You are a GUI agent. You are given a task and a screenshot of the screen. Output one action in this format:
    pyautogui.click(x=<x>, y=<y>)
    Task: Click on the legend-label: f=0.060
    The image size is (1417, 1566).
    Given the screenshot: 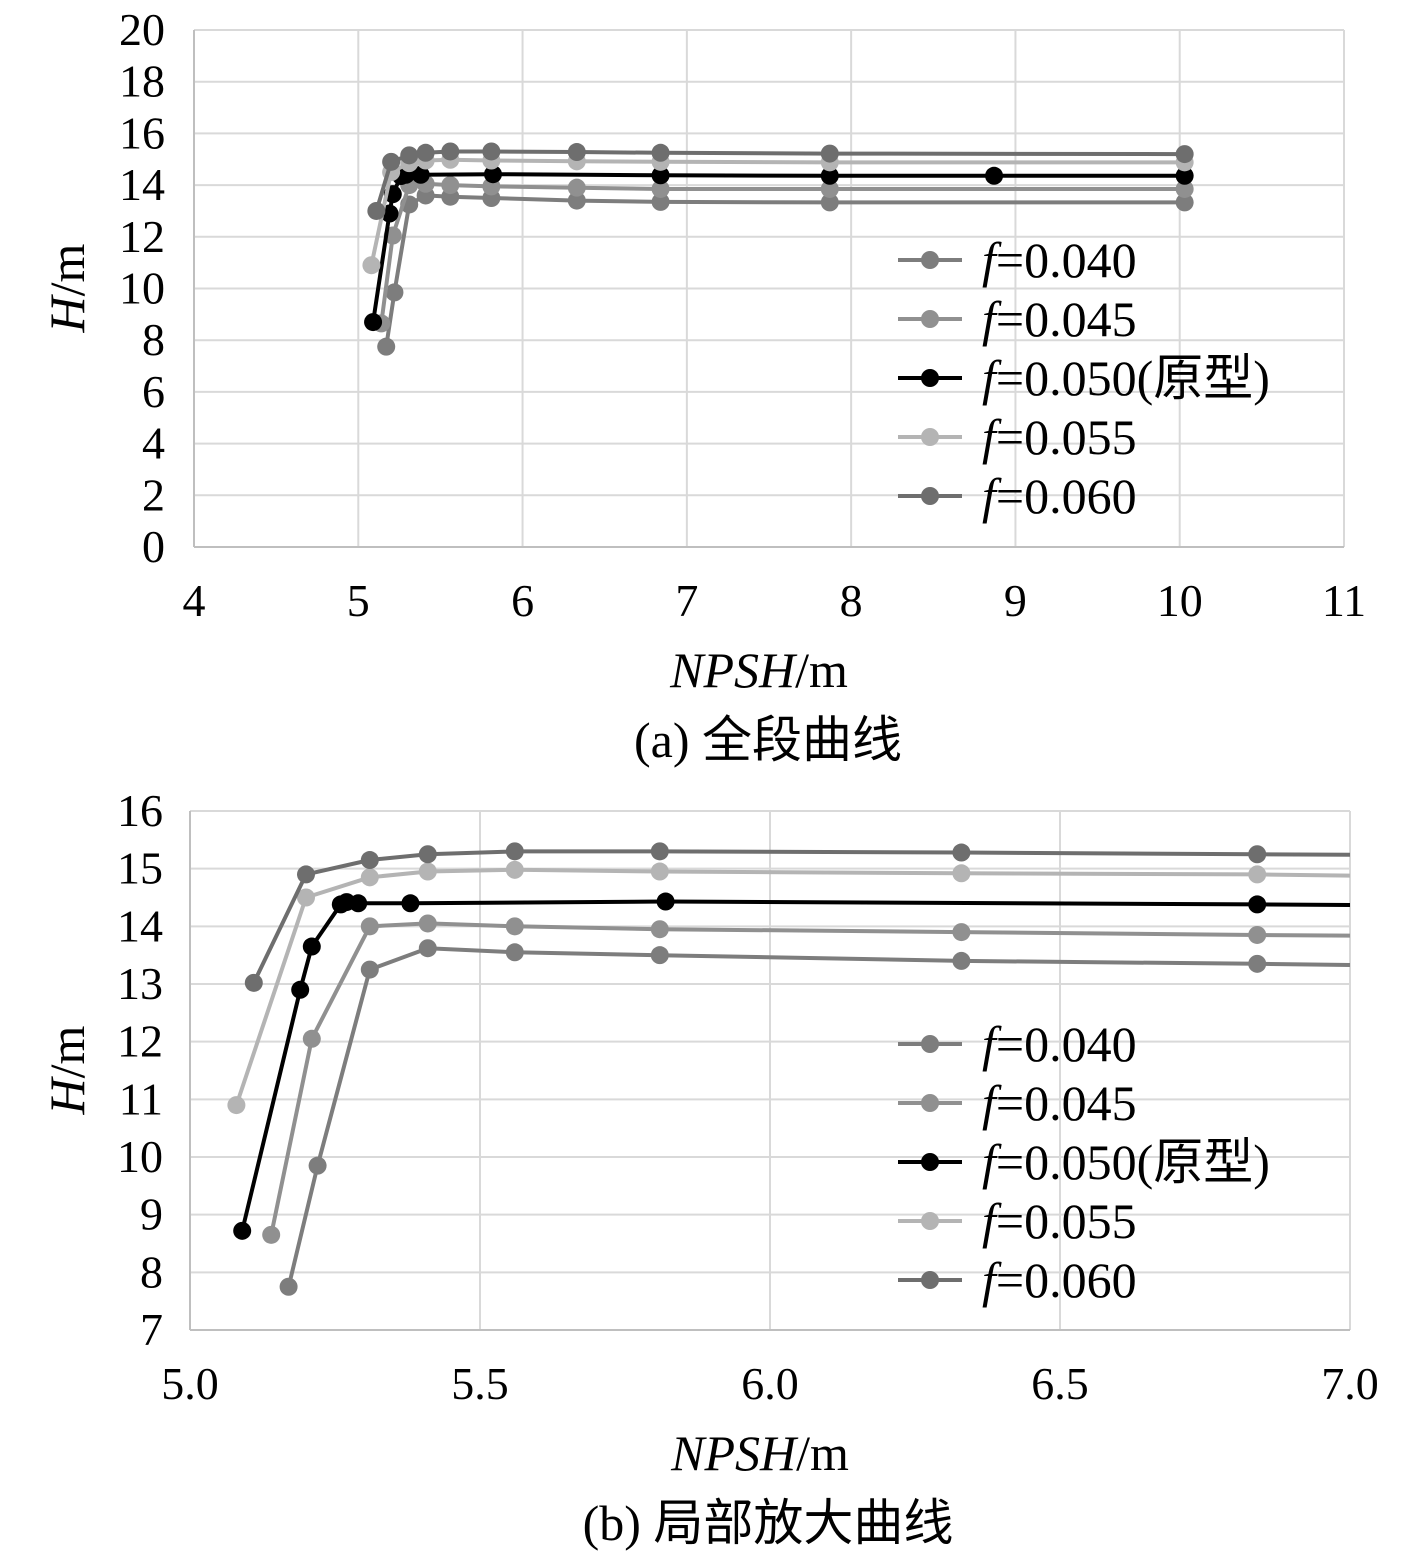 What is the action you would take?
    pyautogui.click(x=1059, y=1280)
    